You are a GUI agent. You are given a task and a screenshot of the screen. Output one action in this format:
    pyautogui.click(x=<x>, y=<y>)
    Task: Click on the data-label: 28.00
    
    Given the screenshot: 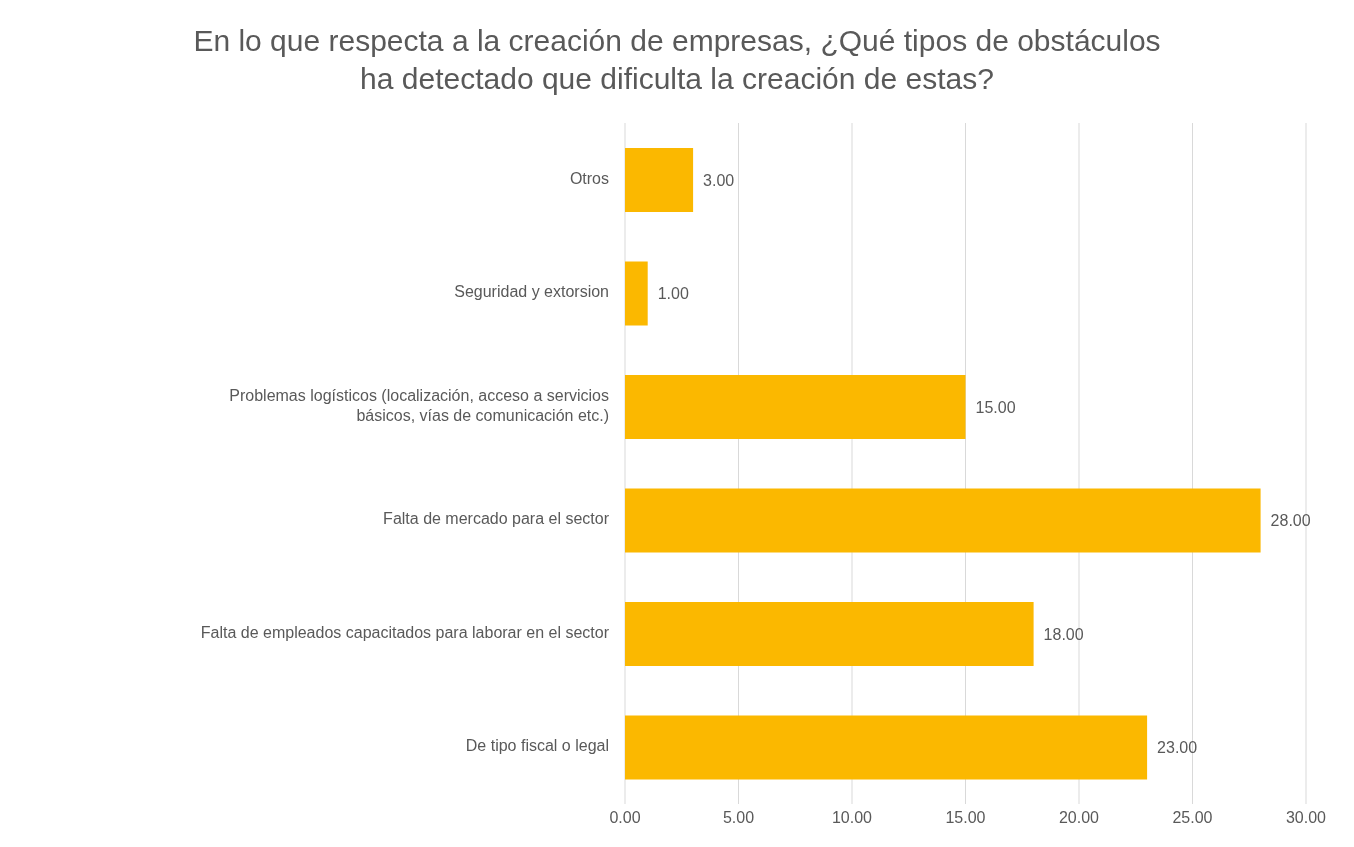 What is the action you would take?
    pyautogui.click(x=1290, y=521)
    